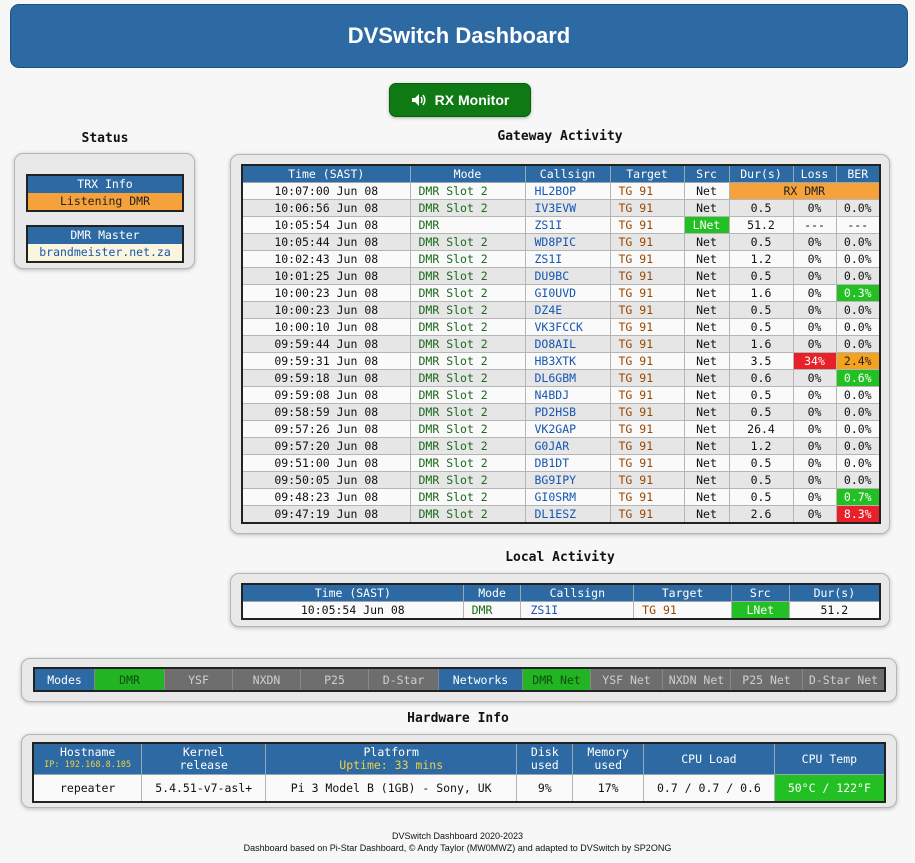  Describe the element at coordinates (391, 752) in the screenshot. I see `platform-label: Platform` at that location.